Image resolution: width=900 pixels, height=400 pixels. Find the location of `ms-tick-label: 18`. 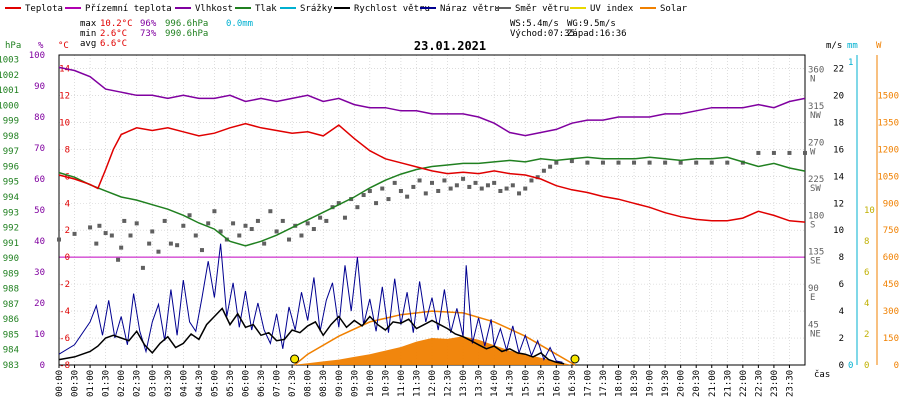

ms-tick-label: 18 is located at coordinates (838, 123).